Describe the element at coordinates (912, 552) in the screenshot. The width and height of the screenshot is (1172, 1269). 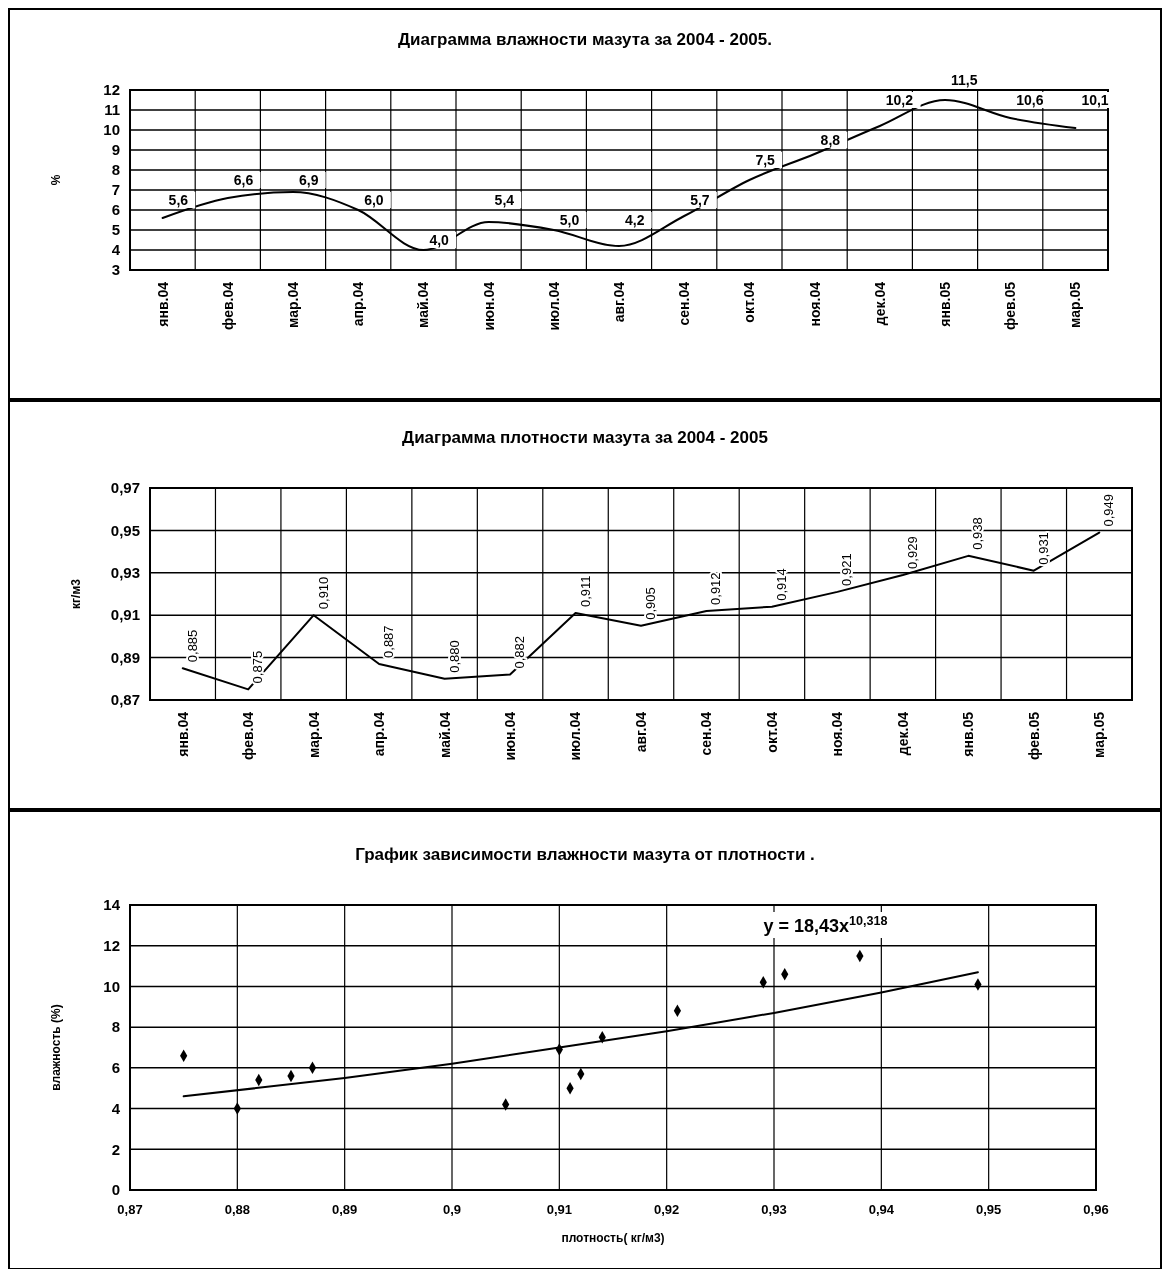
I see `data-label: 0,929` at that location.